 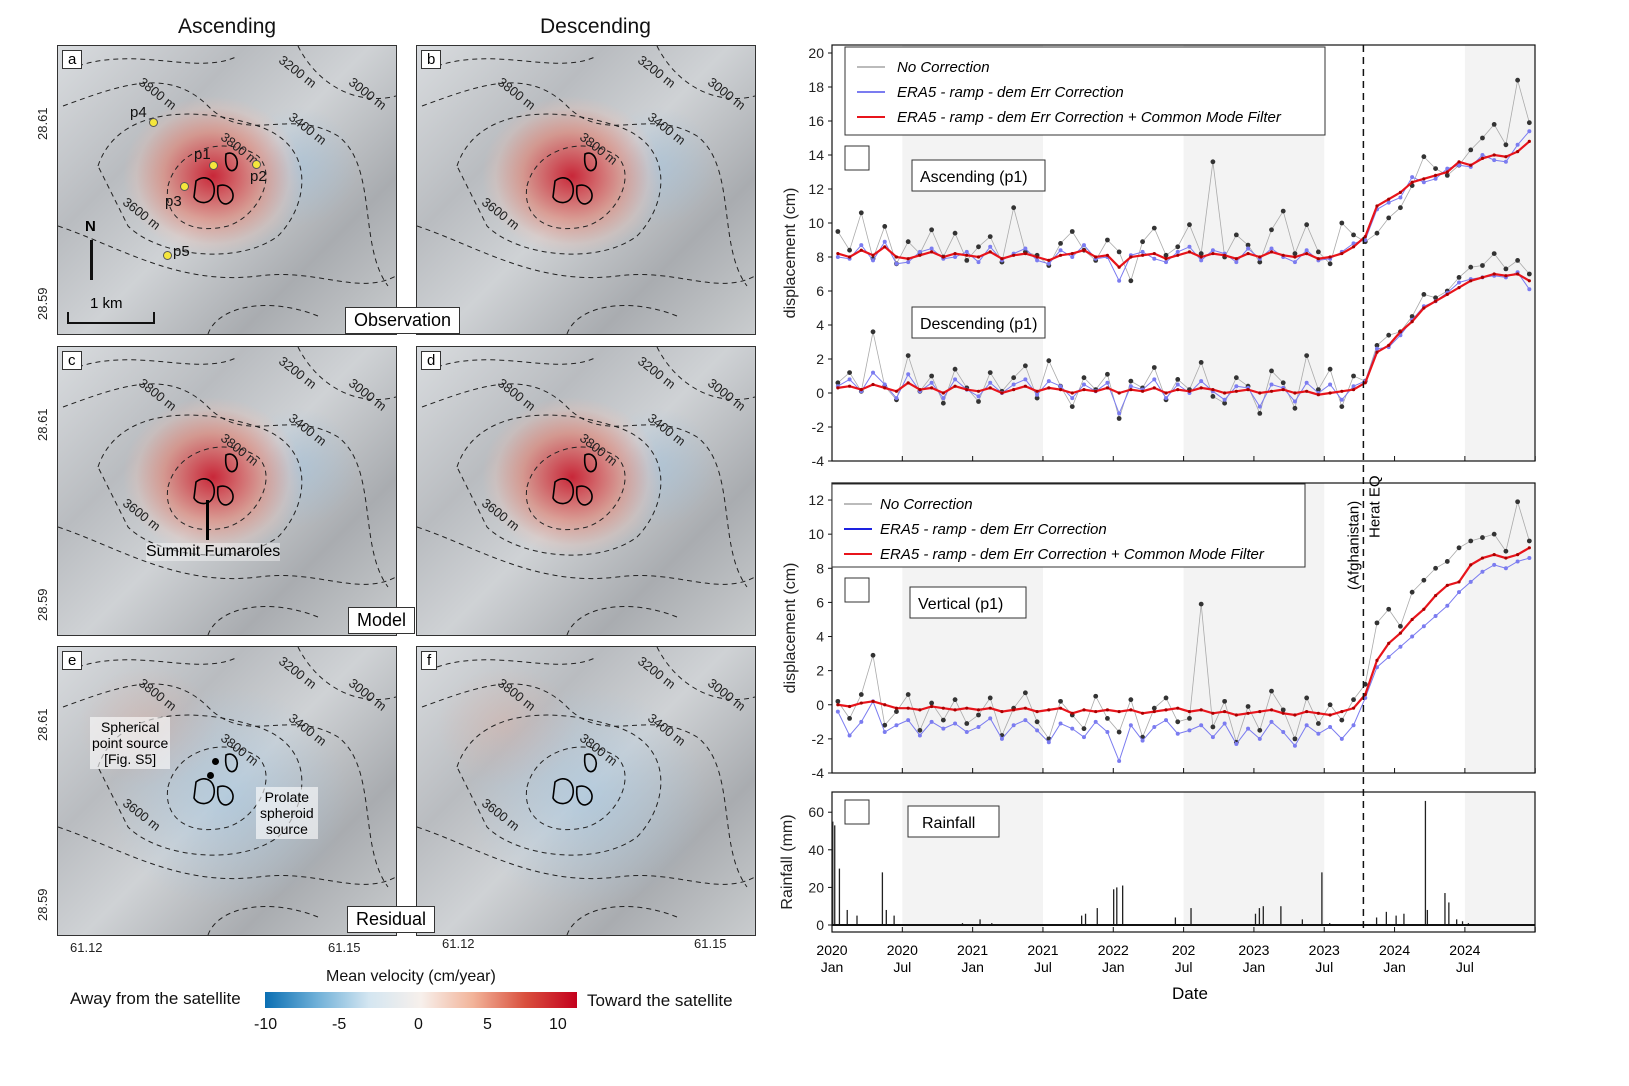 What do you see at coordinates (818, 739) in the screenshot?
I see `y-tick-label: -2` at bounding box center [818, 739].